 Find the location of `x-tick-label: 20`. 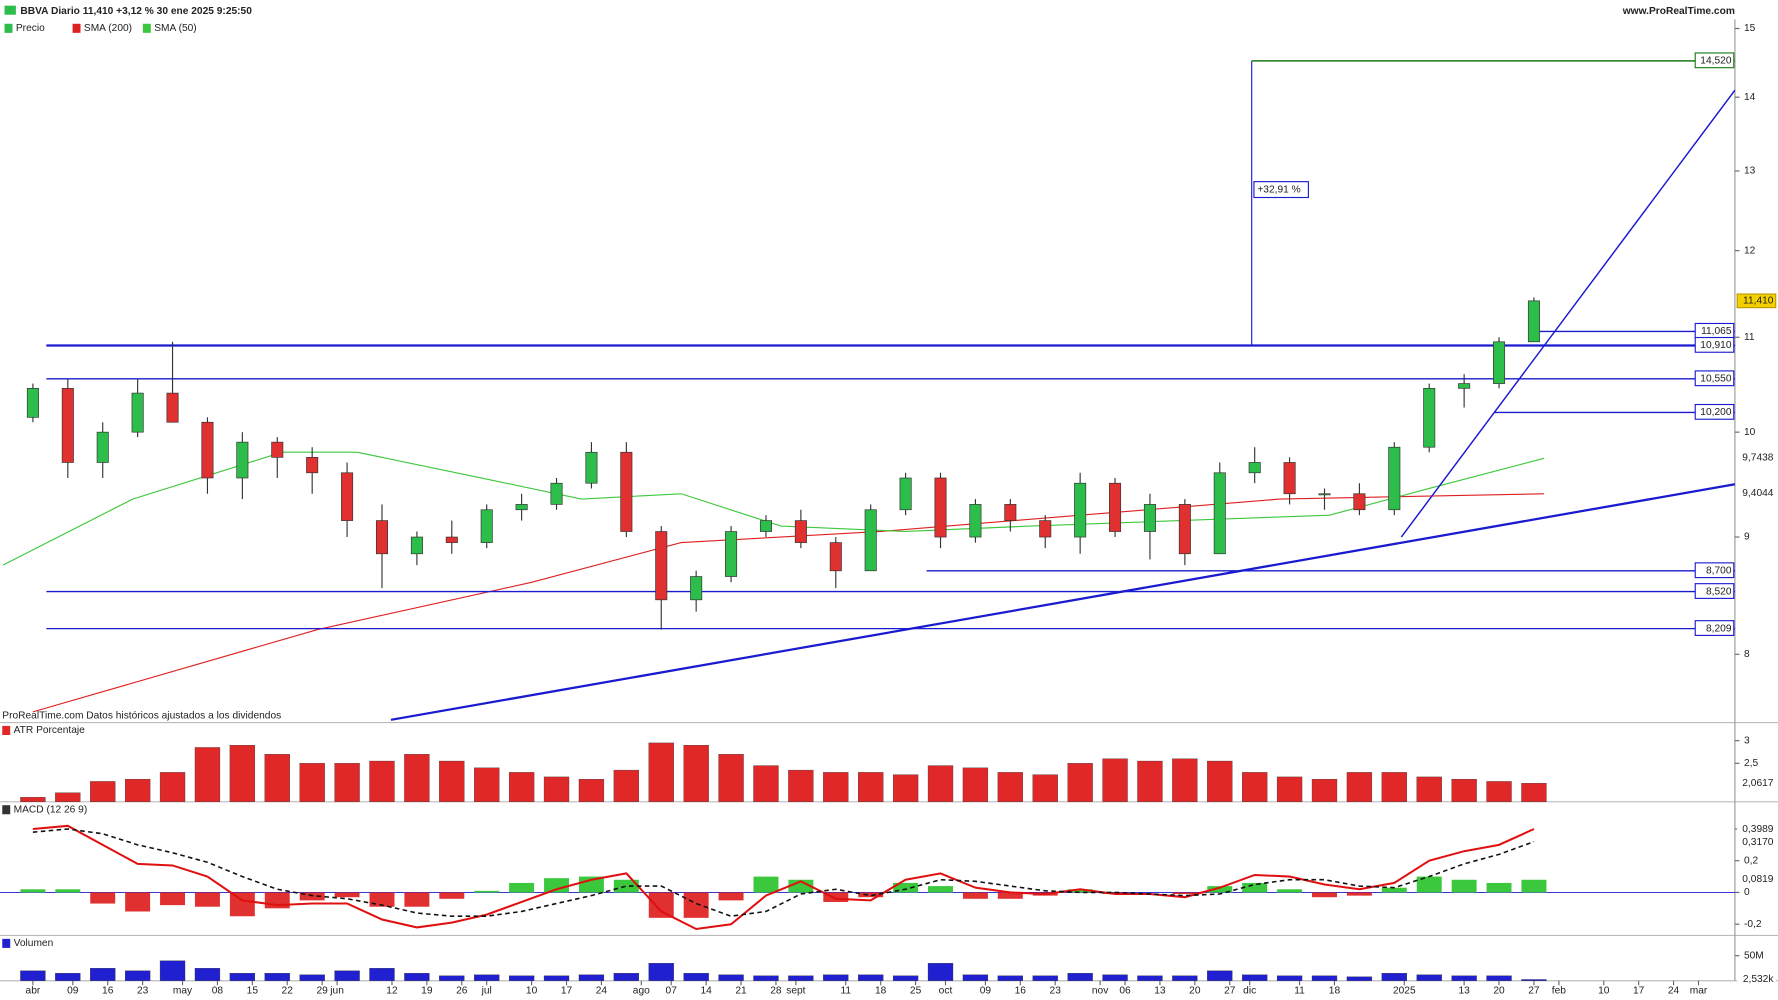

x-tick-label: 20 is located at coordinates (1499, 991).